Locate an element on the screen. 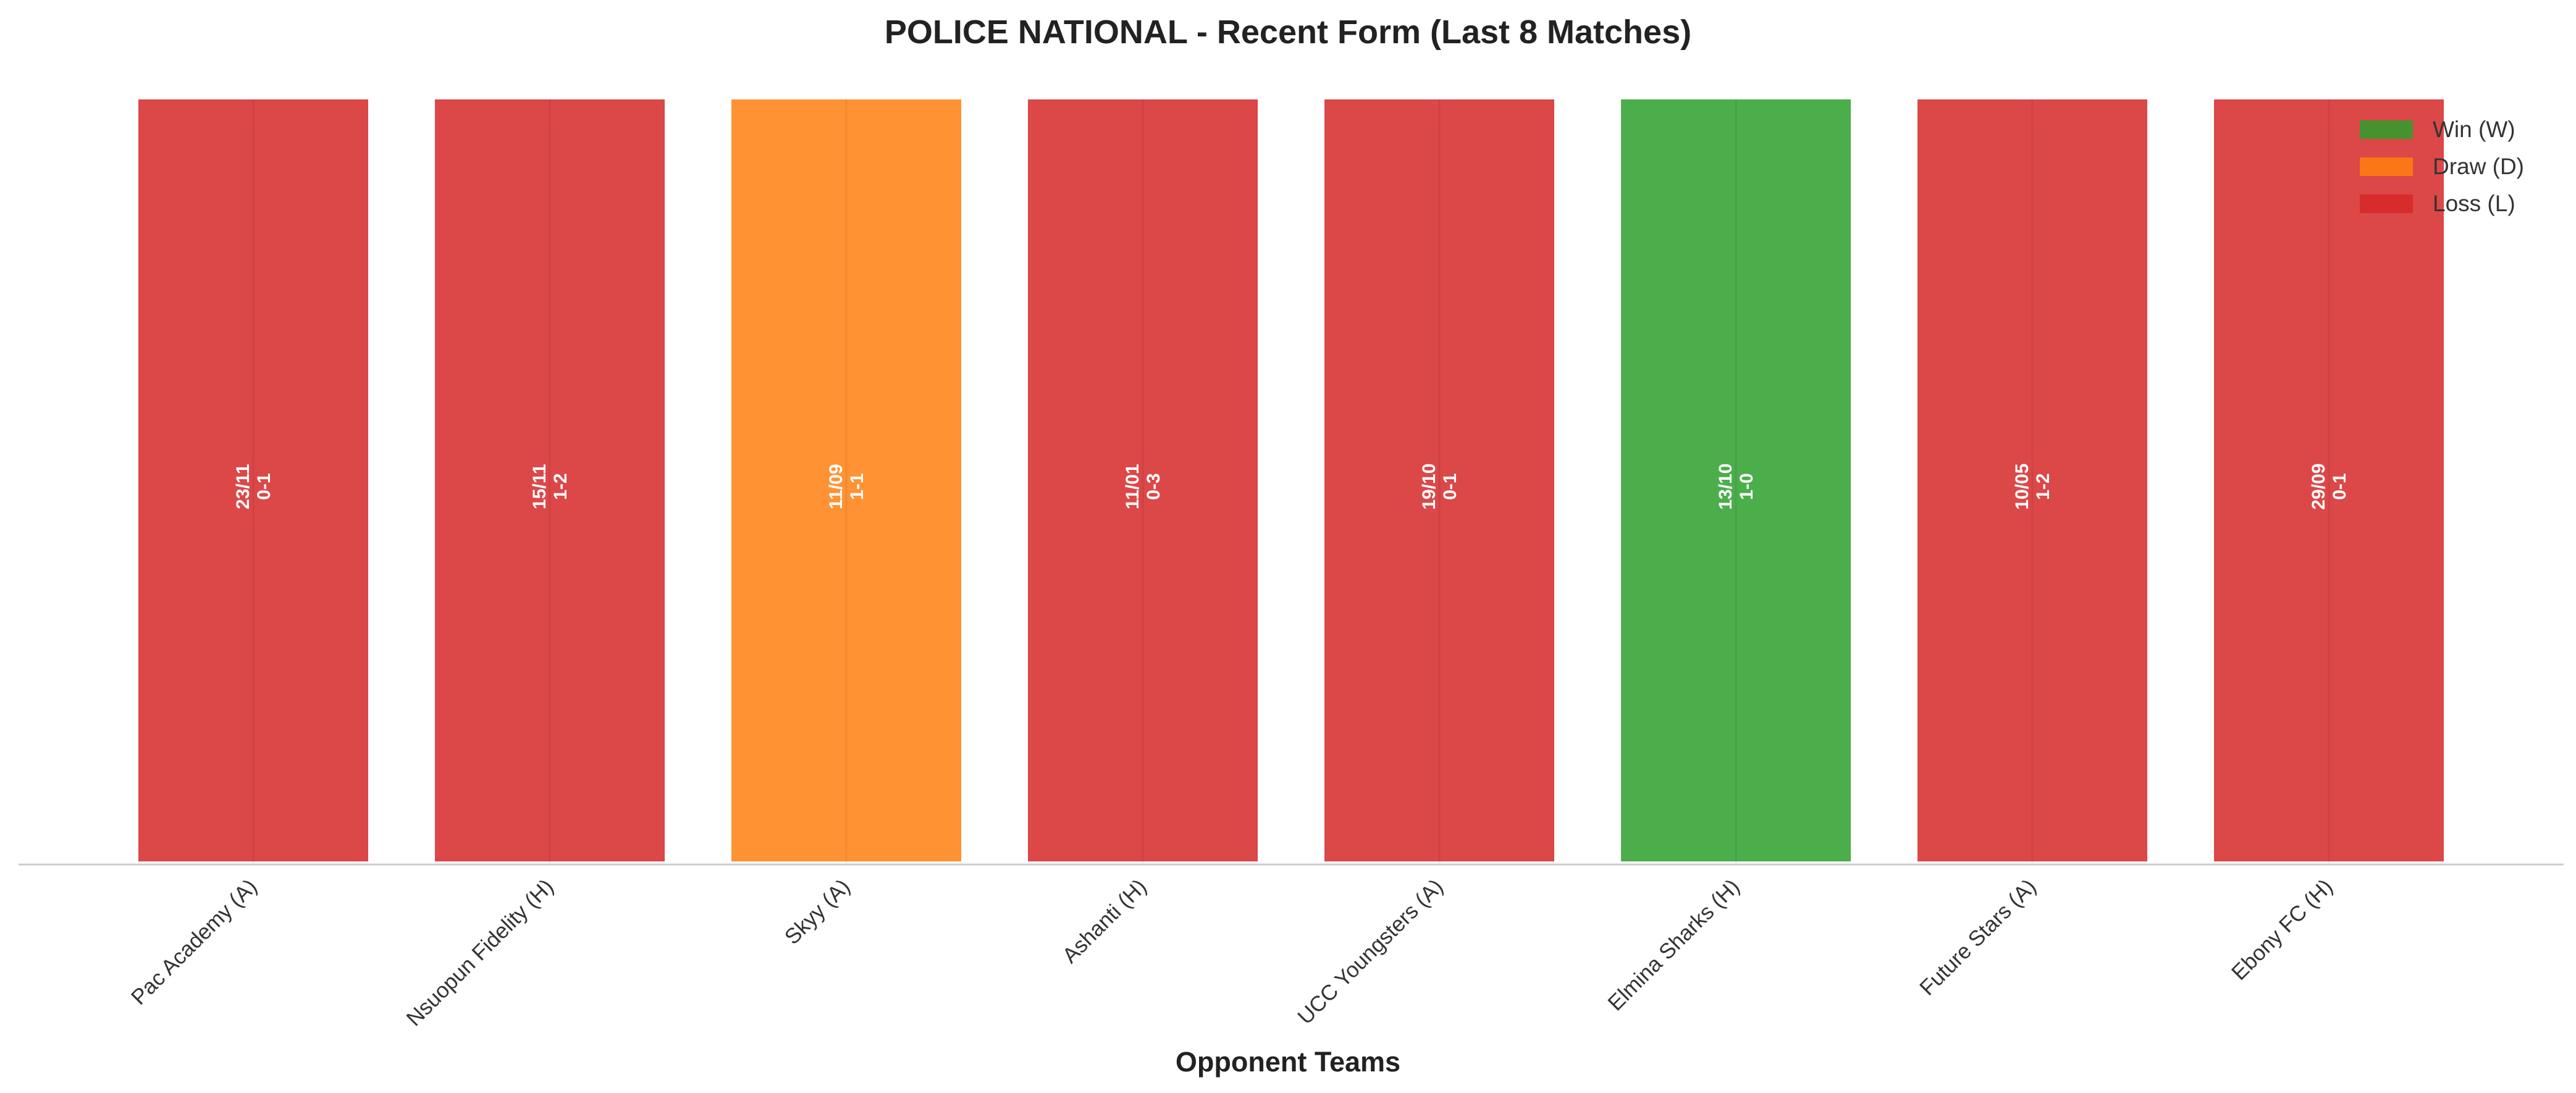 This screenshot has height=1093, width=2576. bar-data-label: 11/091-1 is located at coordinates (846, 486).